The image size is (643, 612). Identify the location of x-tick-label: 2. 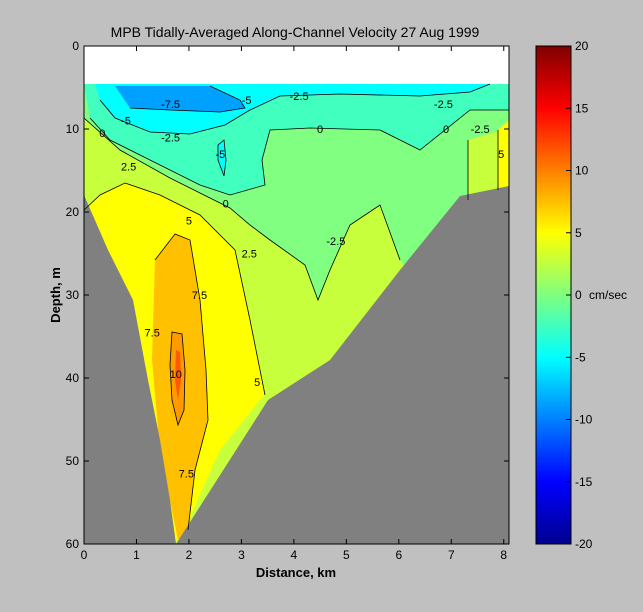
(189, 555).